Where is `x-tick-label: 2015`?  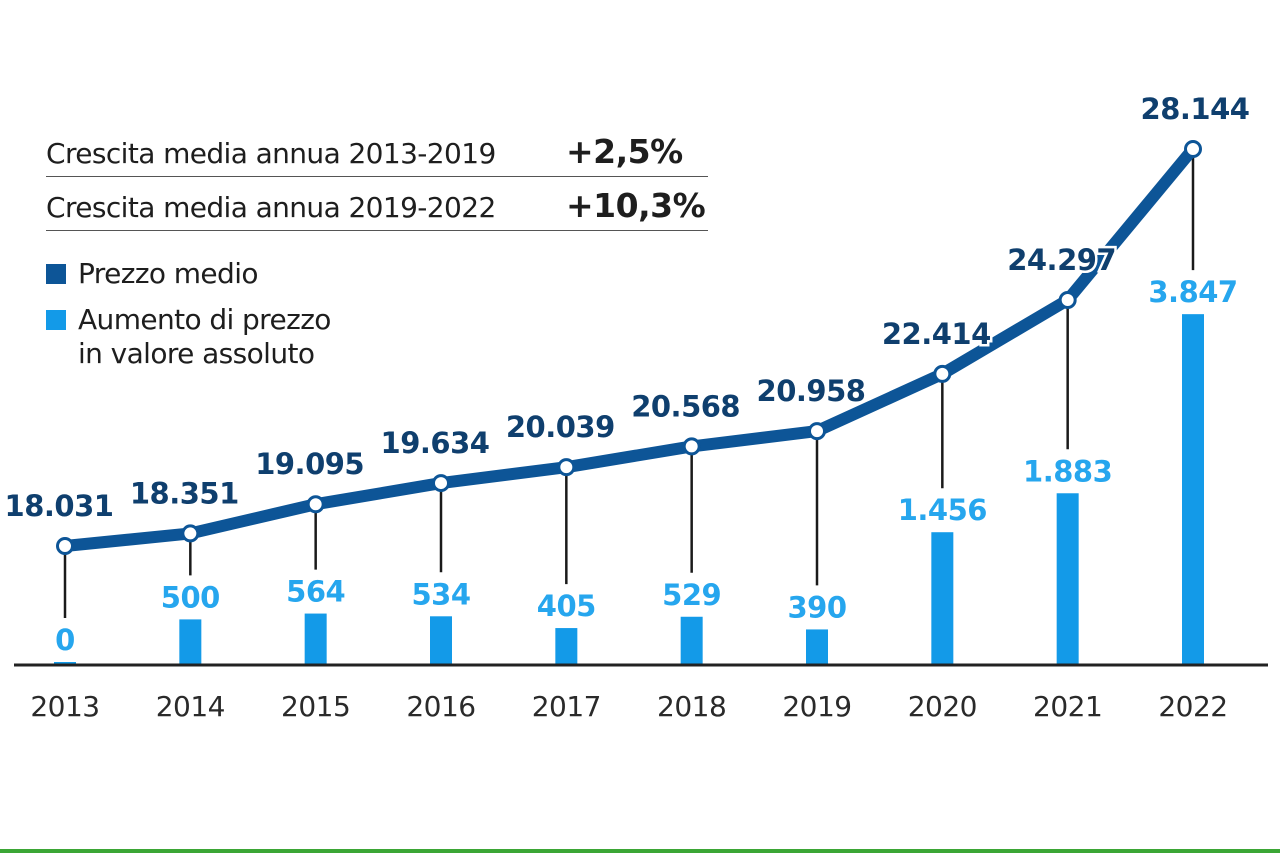
x-tick-label: 2015 is located at coordinates (315, 706).